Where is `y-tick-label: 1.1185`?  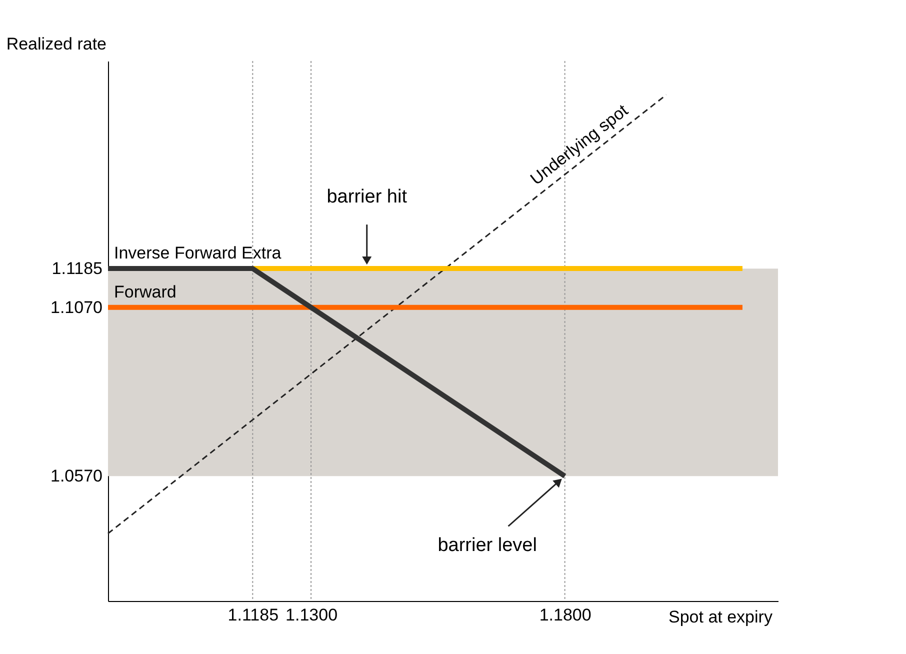
y-tick-label: 1.1185 is located at coordinates (77, 268).